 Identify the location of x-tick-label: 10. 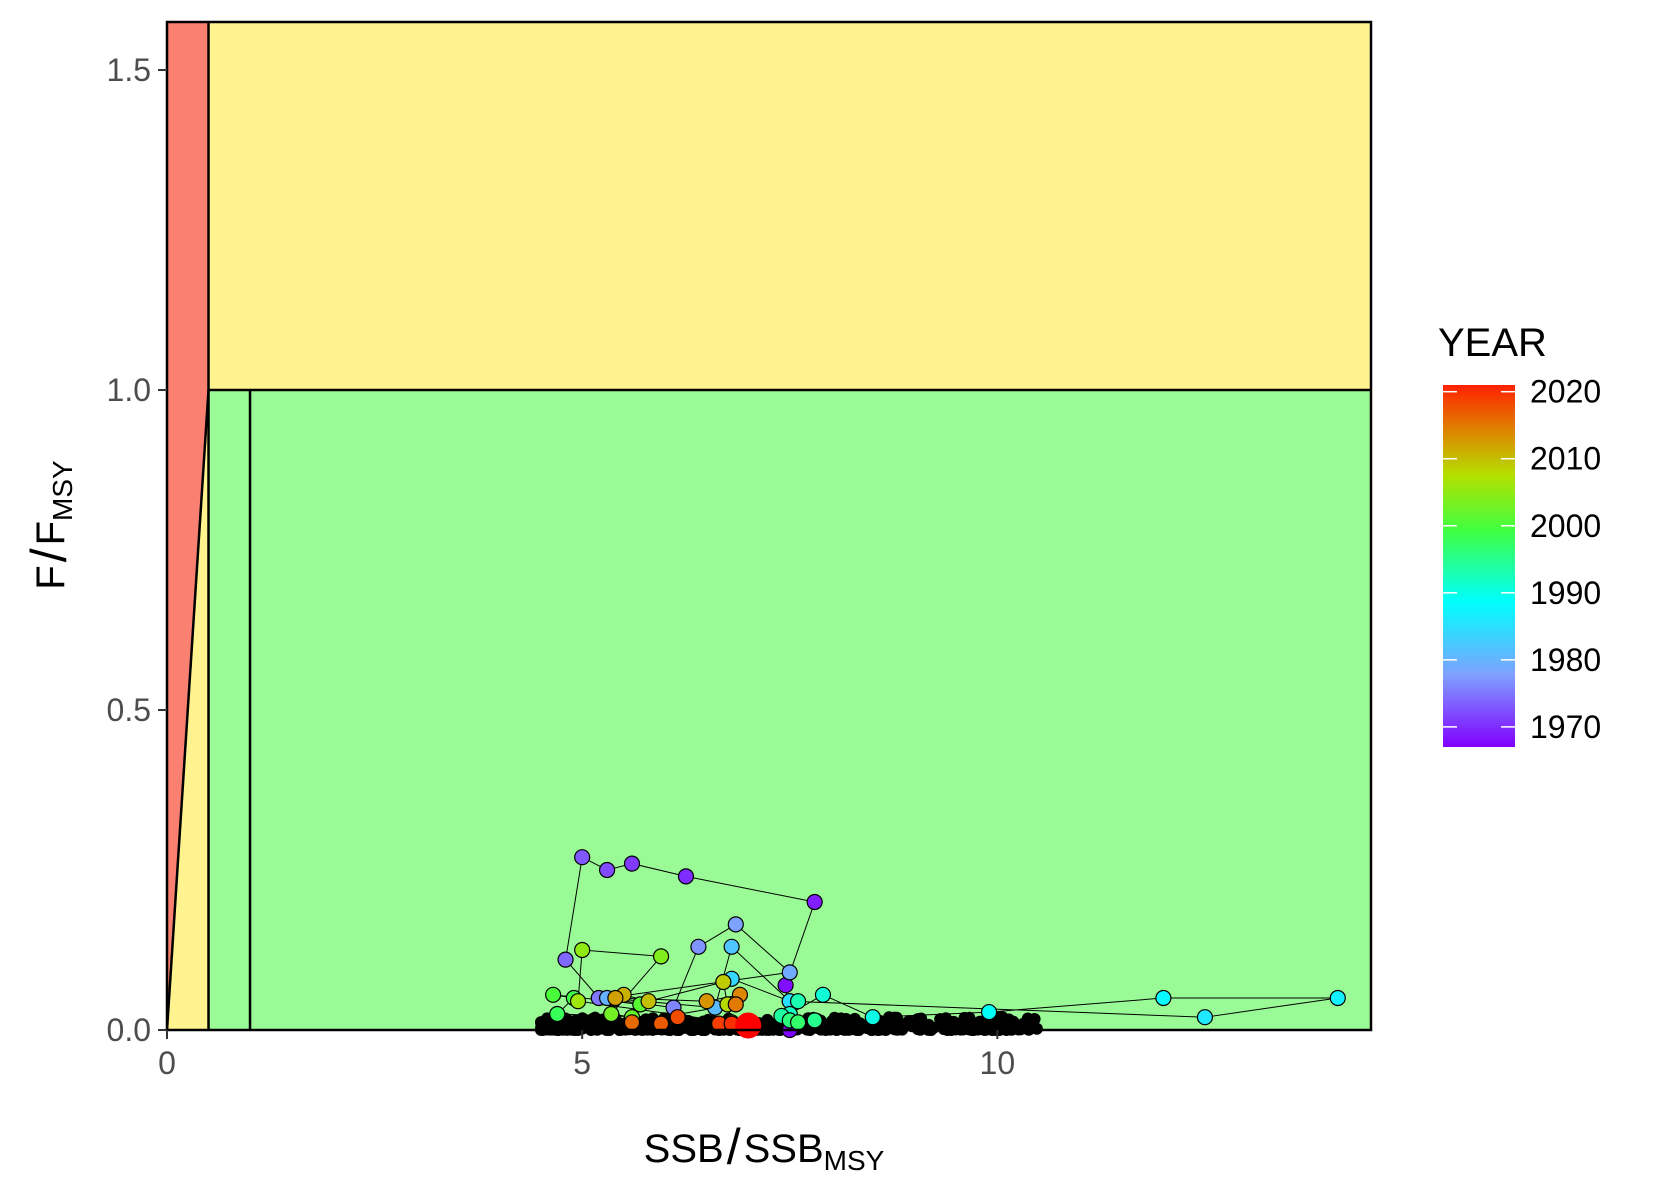
(998, 1063).